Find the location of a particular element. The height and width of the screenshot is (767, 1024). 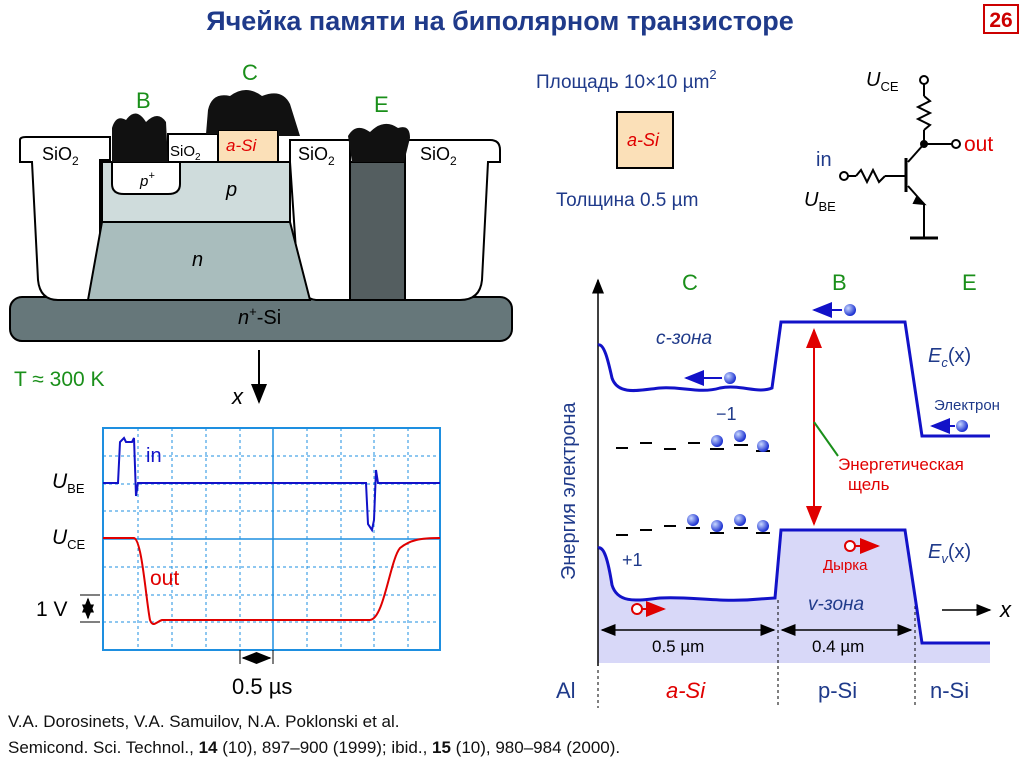

hole-c is located at coordinates (637, 609).